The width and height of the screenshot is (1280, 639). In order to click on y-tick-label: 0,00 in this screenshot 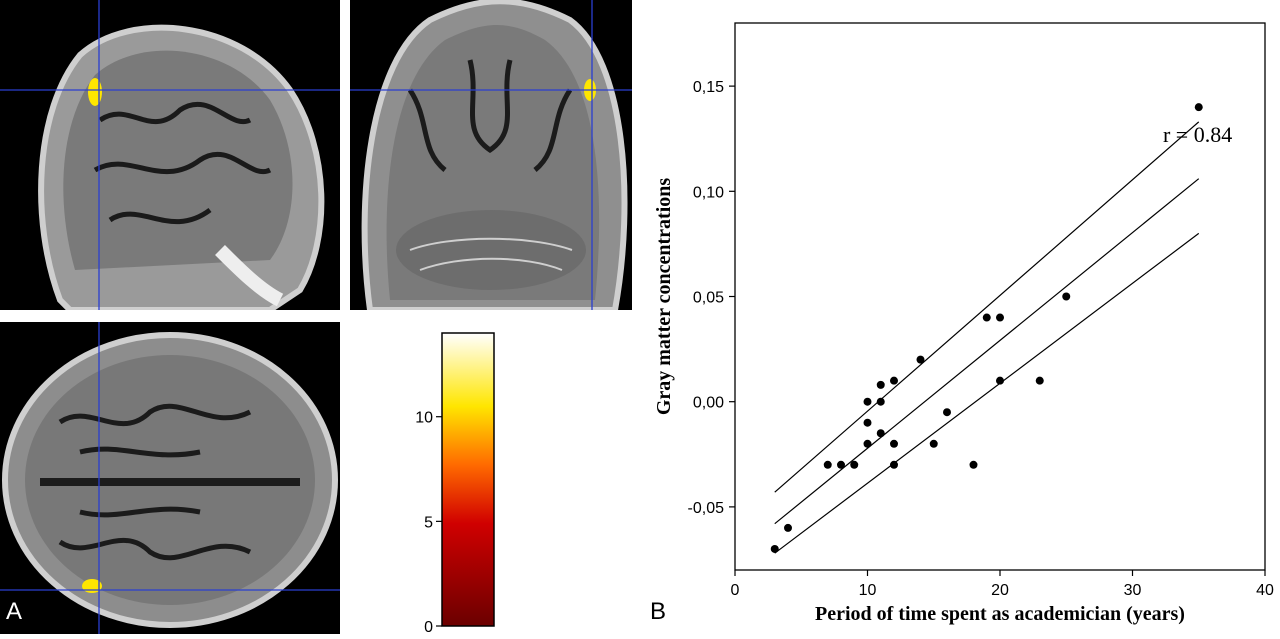, I will do `click(708, 403)`.